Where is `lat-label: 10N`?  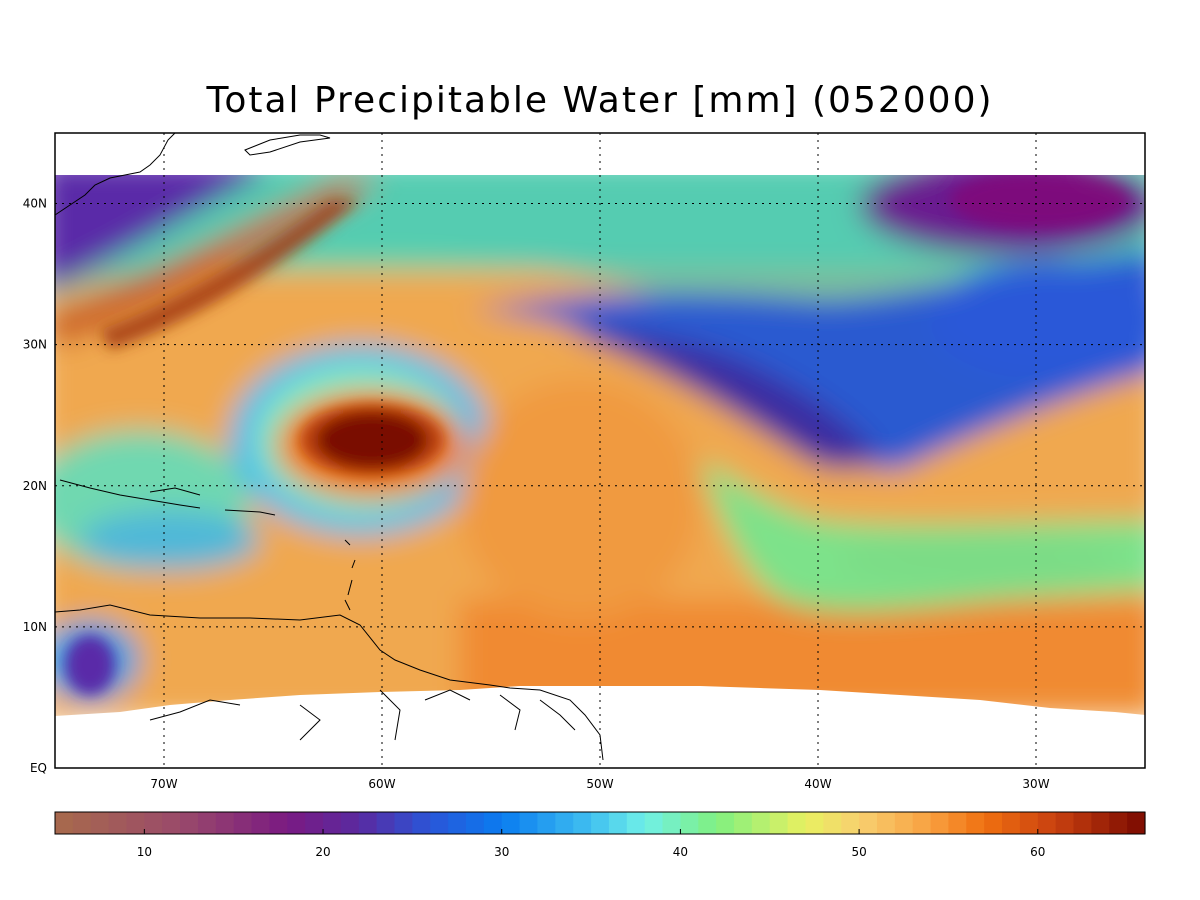 lat-label: 10N is located at coordinates (35, 627).